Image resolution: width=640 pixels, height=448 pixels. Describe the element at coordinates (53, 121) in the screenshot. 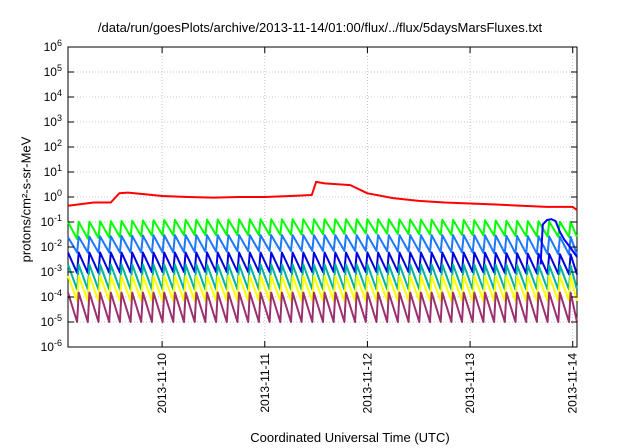

I see `y-tick-label: 10³` at that location.